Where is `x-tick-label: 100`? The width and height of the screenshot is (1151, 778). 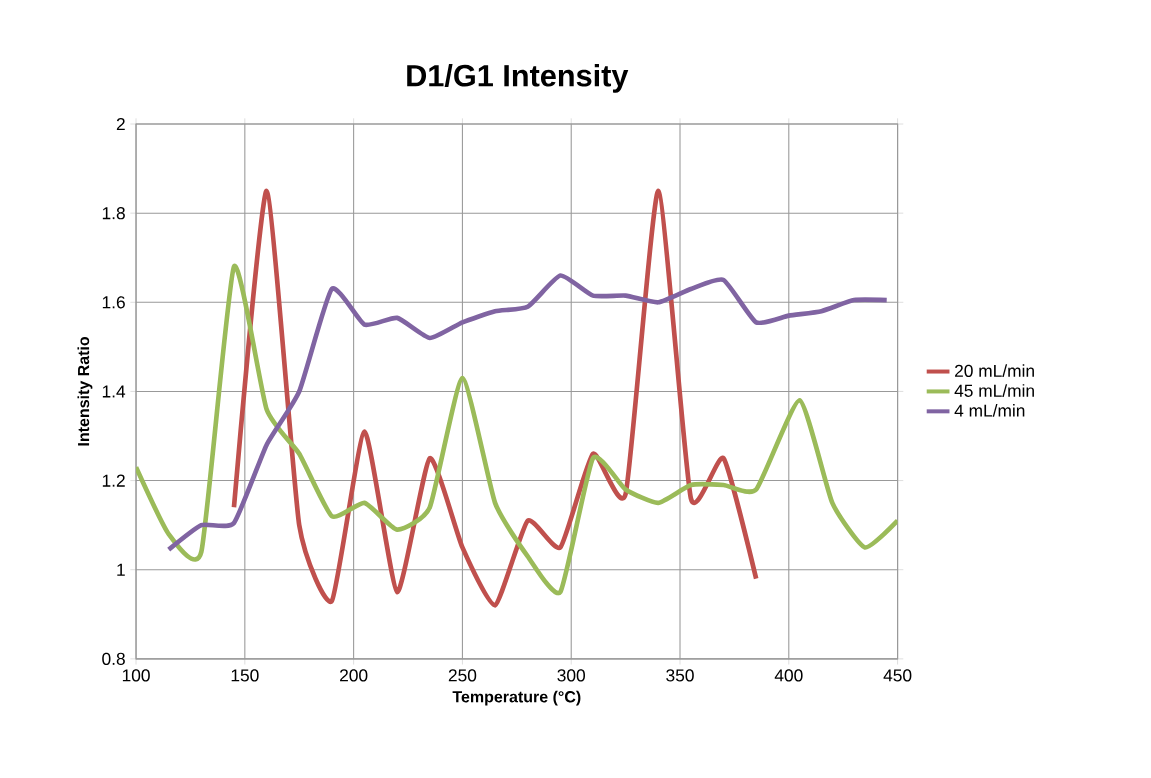 x-tick-label: 100 is located at coordinates (136, 675).